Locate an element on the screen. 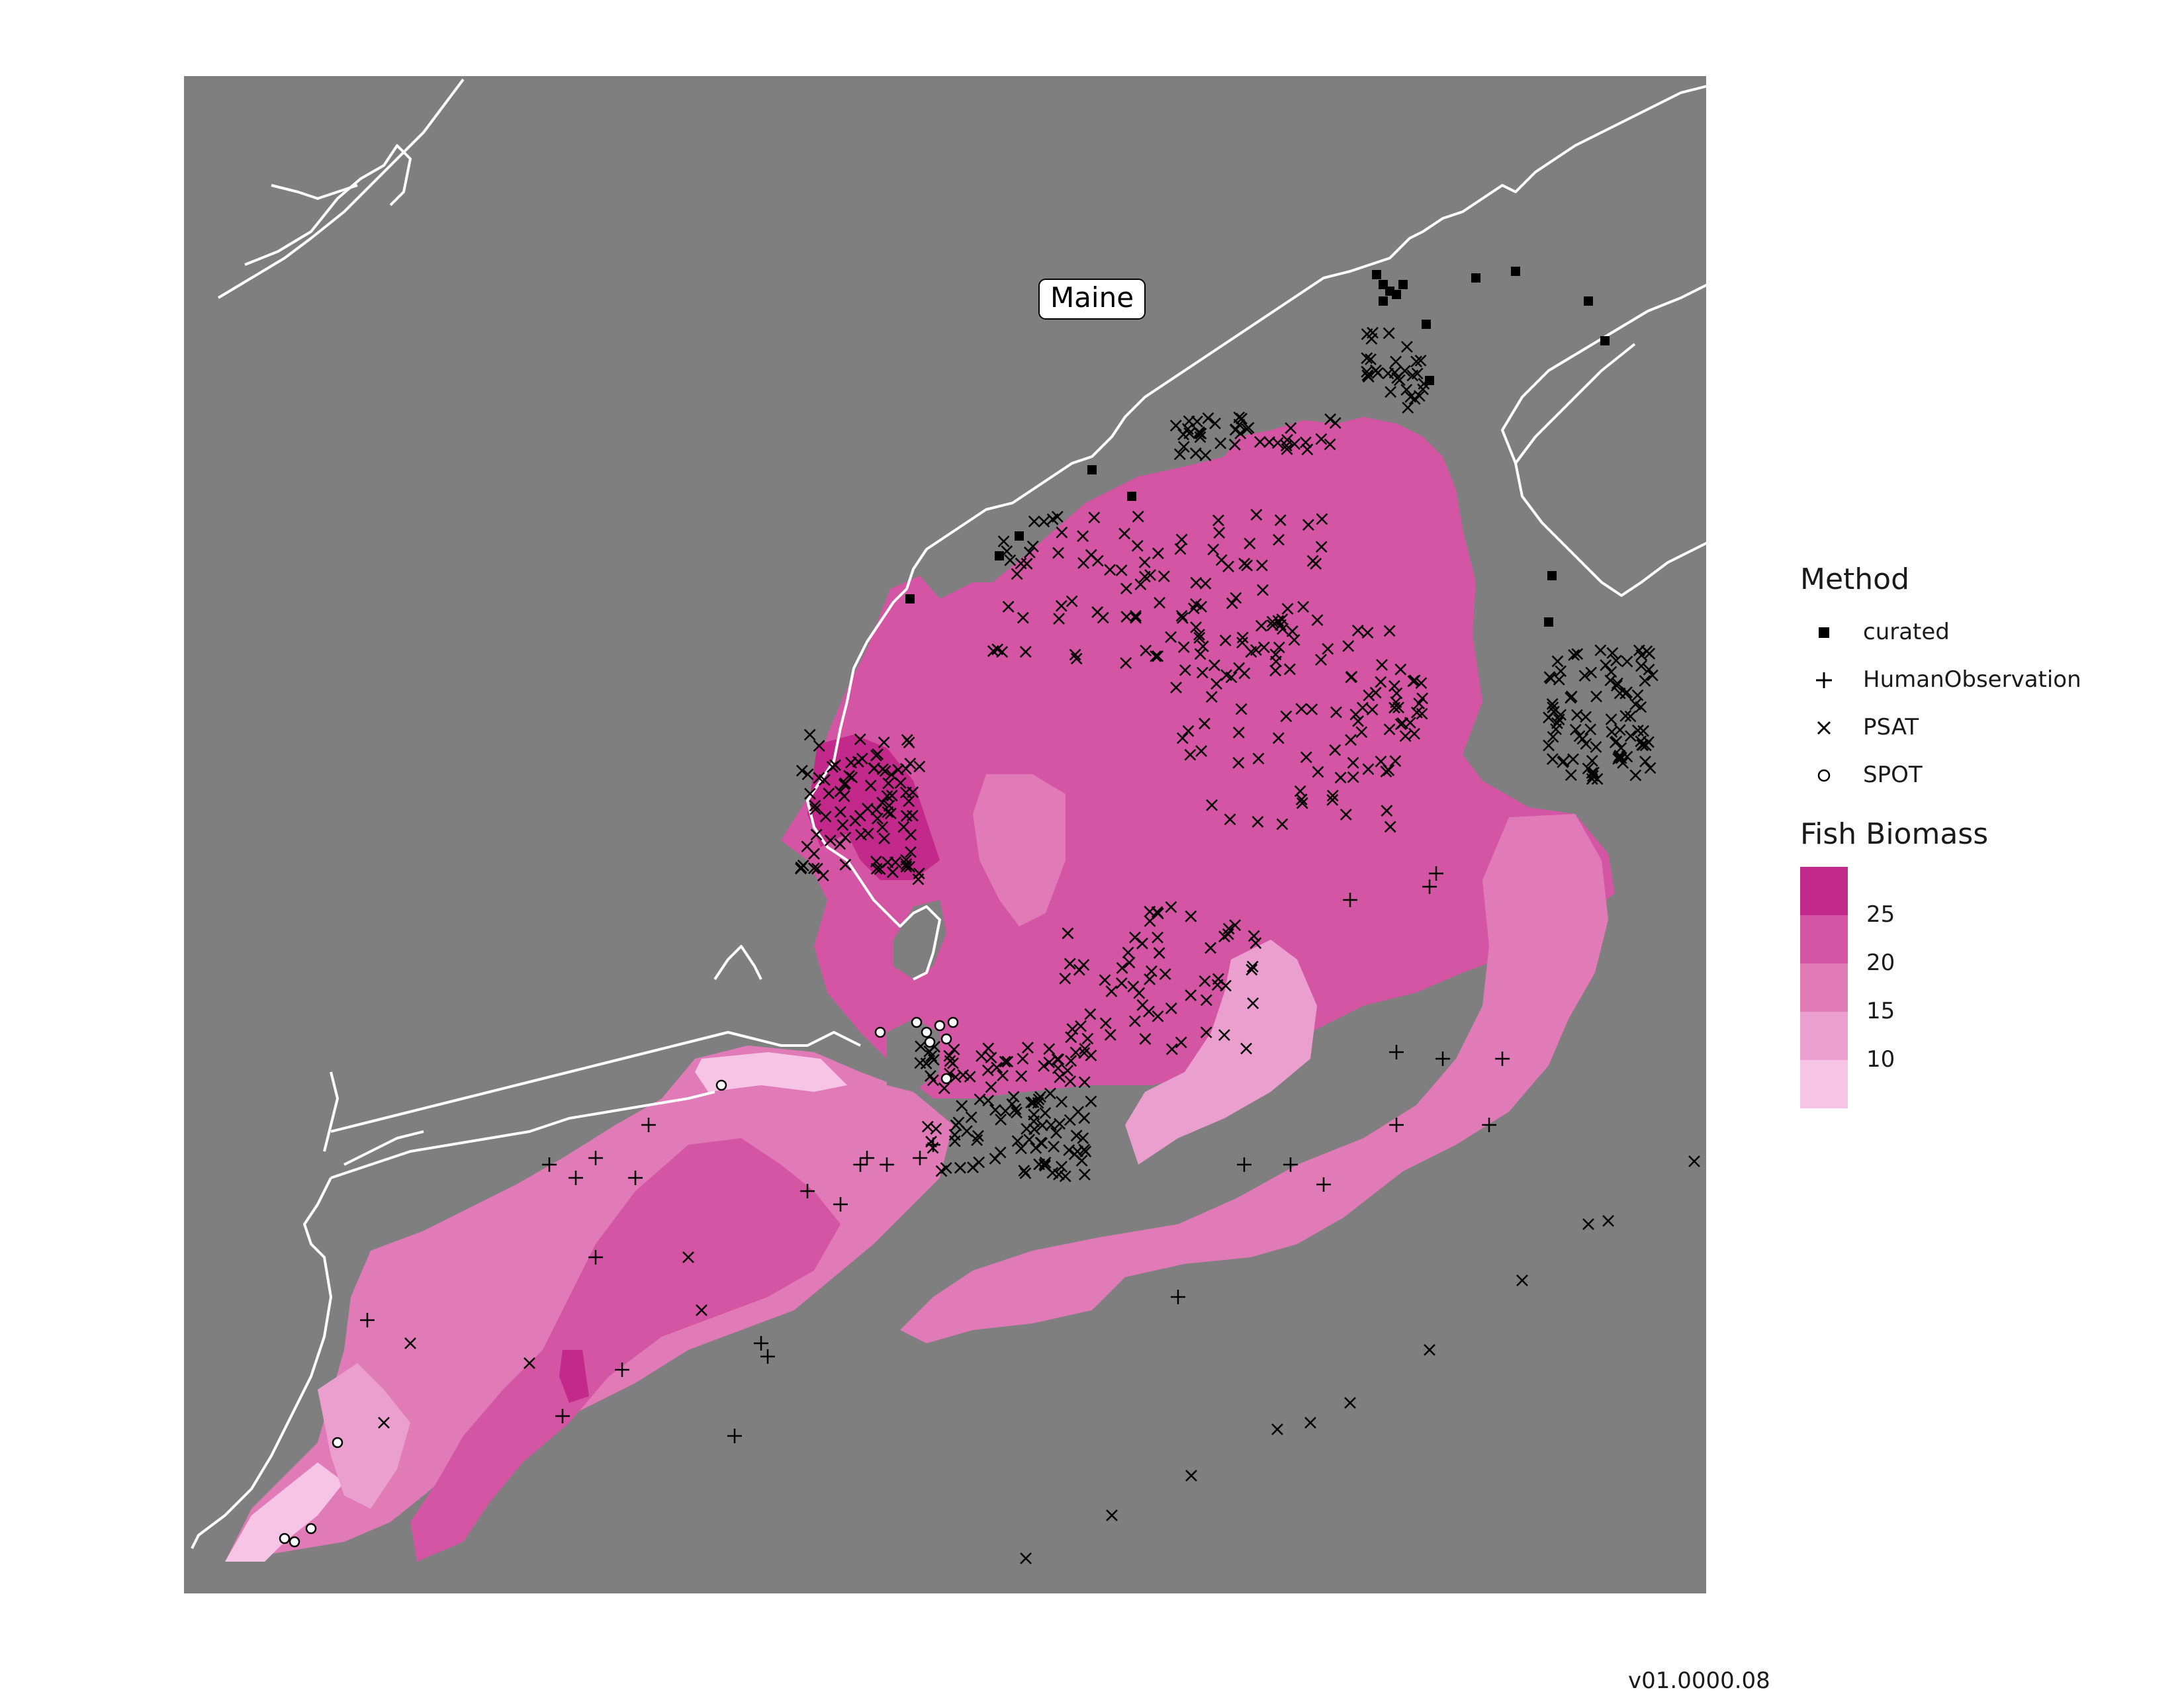 The image size is (2184, 1694). legend-biomass-tick-25: 25 is located at coordinates (1880, 914).